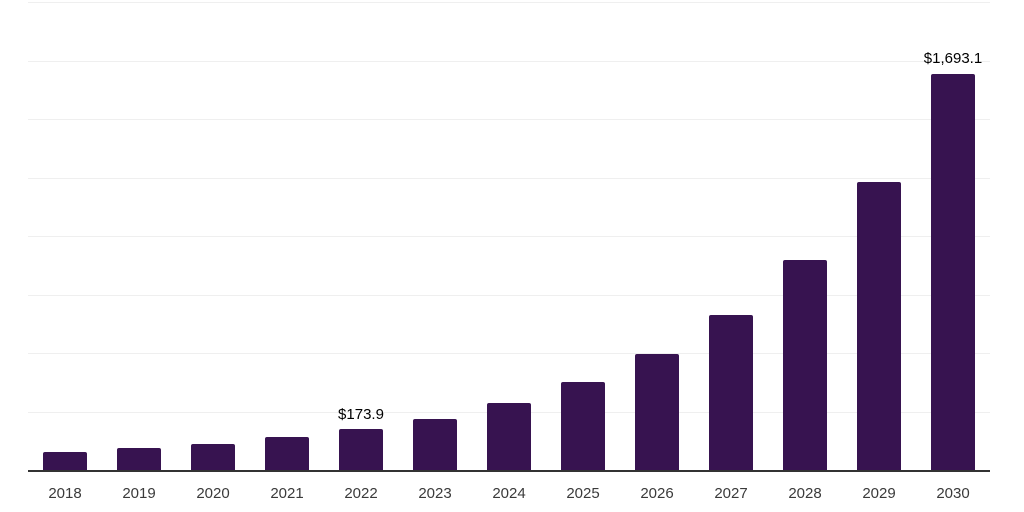 This screenshot has height=512, width=1024. Describe the element at coordinates (657, 412) in the screenshot. I see `bar-2026` at that location.